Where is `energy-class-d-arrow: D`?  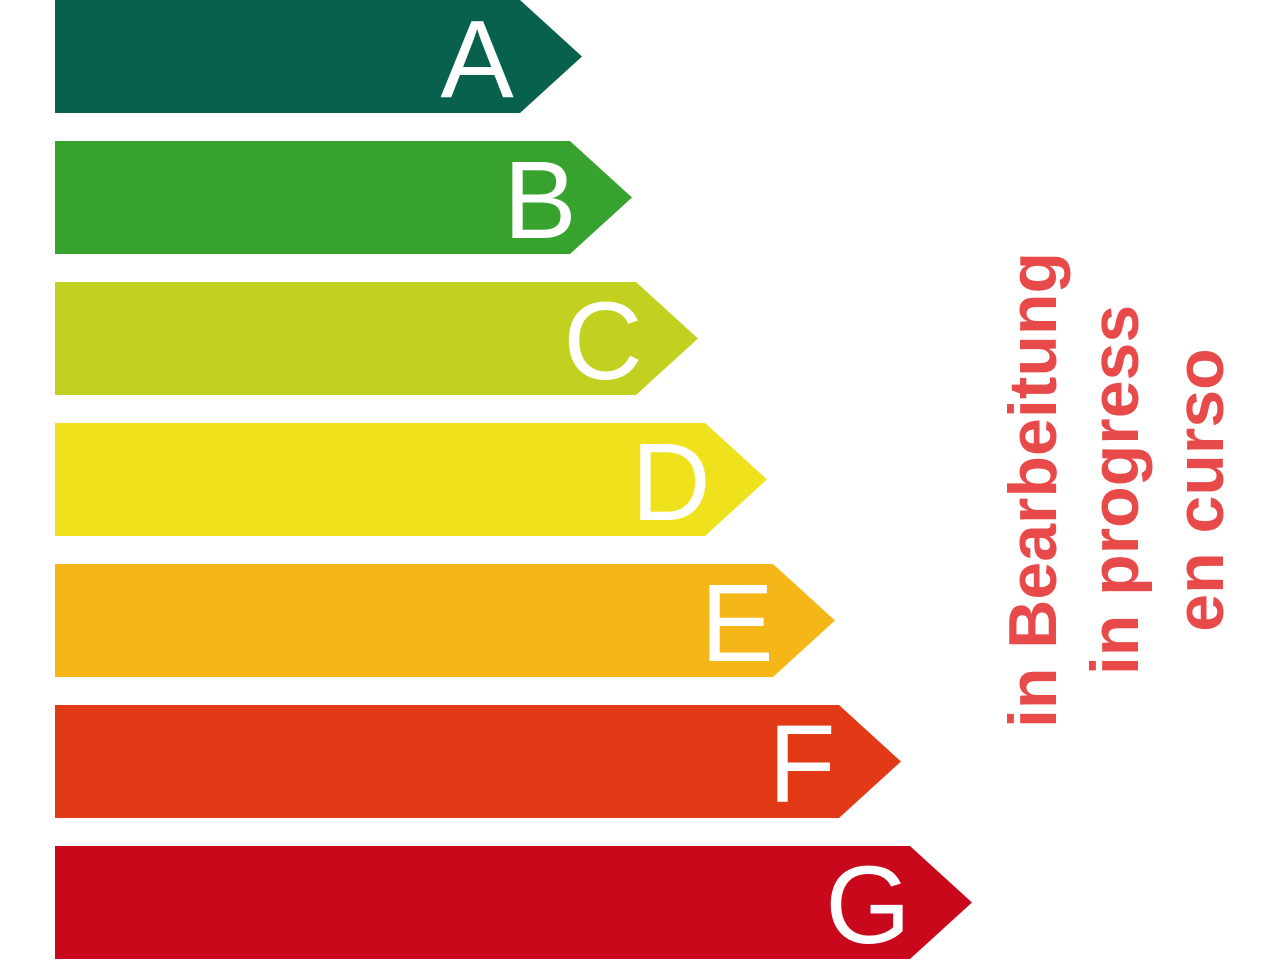
energy-class-d-arrow: D is located at coordinates (411, 482).